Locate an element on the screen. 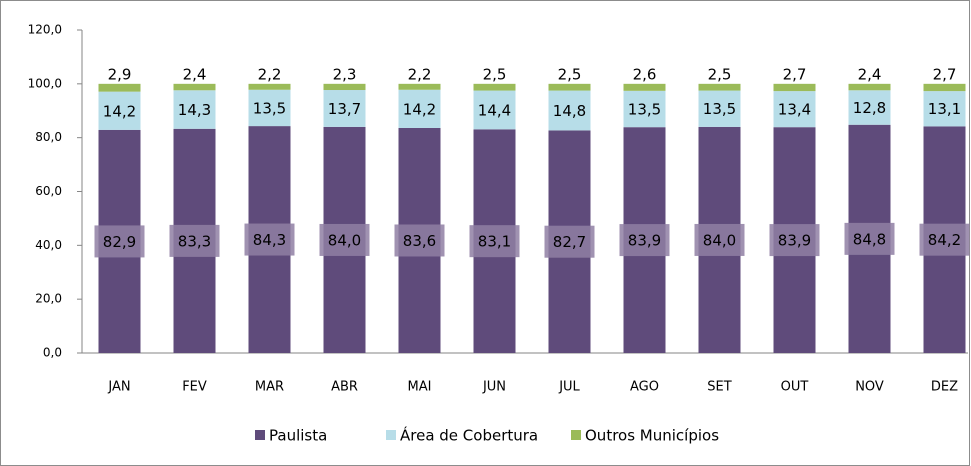 The height and width of the screenshot is (466, 971). data-label: 83,3 is located at coordinates (194, 241).